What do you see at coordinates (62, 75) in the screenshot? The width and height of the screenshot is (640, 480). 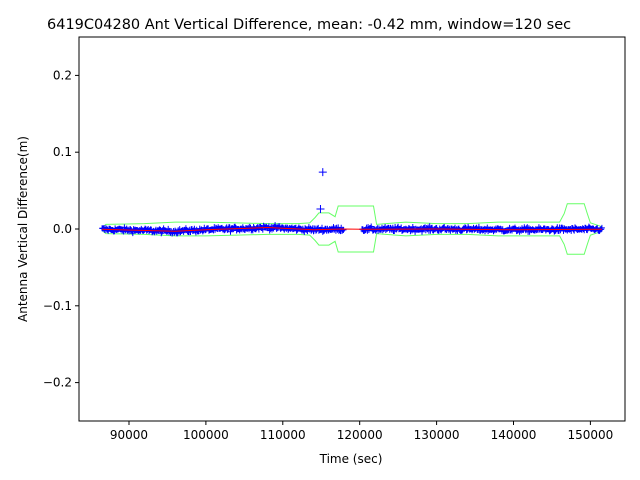 I see `y-tick-label: 0.2` at bounding box center [62, 75].